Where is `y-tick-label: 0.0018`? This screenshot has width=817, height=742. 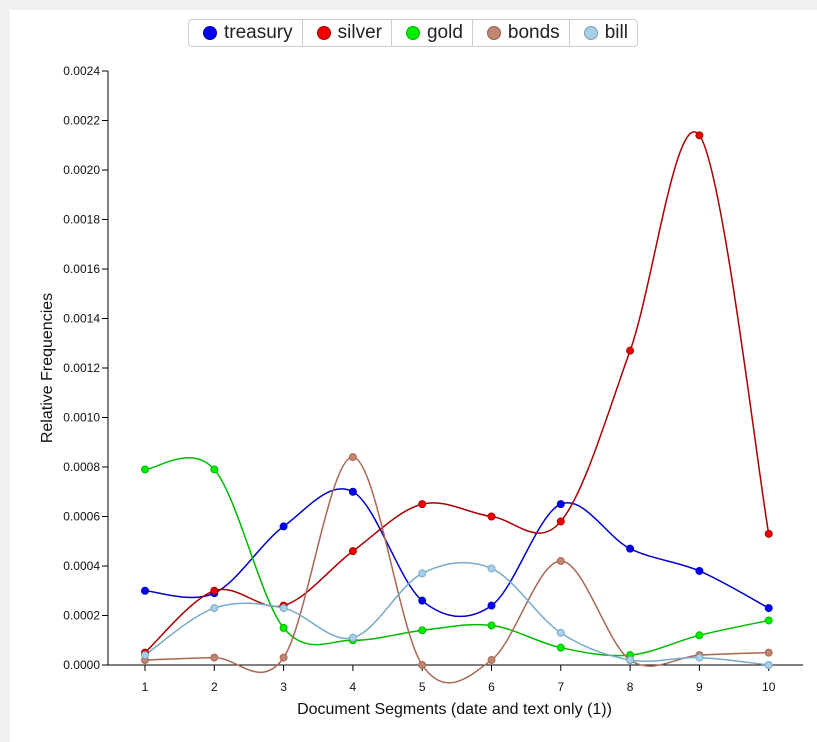 y-tick-label: 0.0018 is located at coordinates (81, 220).